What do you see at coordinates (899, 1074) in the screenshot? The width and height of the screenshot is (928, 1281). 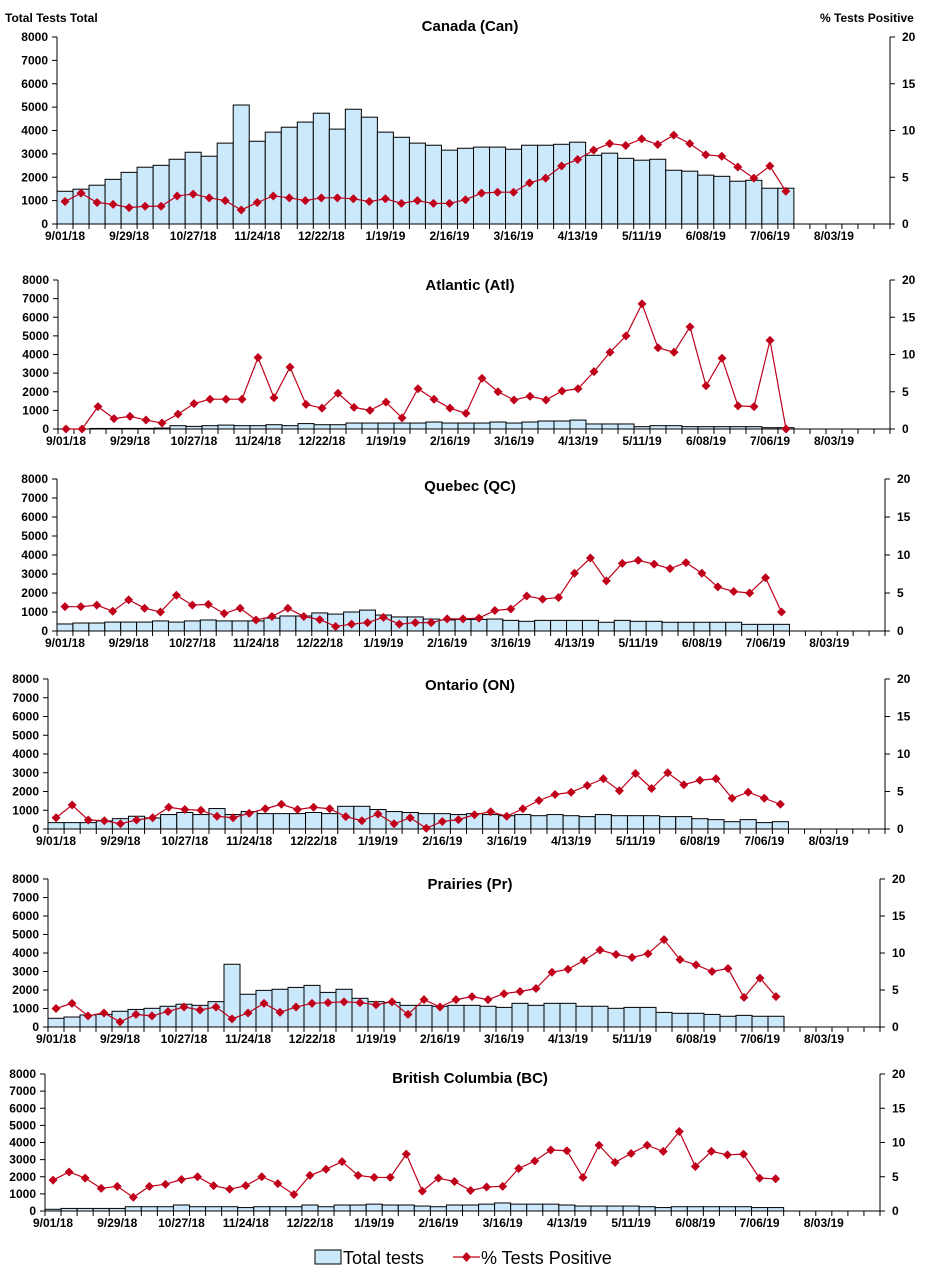 I see `y2-tick-label: 20` at bounding box center [899, 1074].